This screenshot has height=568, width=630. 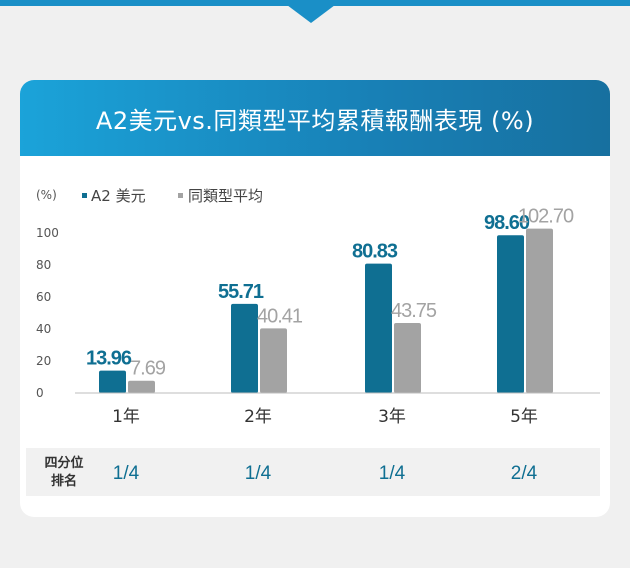 What do you see at coordinates (375, 252) in the screenshot?
I see `value-label-a2: 80.83` at bounding box center [375, 252].